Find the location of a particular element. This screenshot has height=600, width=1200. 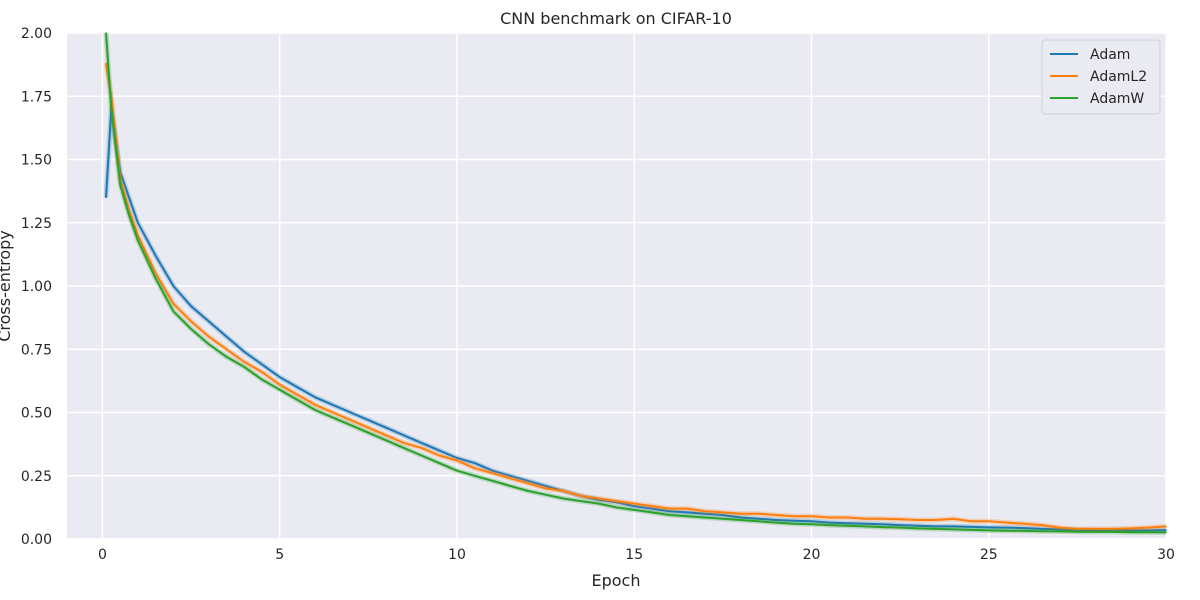

x-tick-label: 20 is located at coordinates (812, 555).